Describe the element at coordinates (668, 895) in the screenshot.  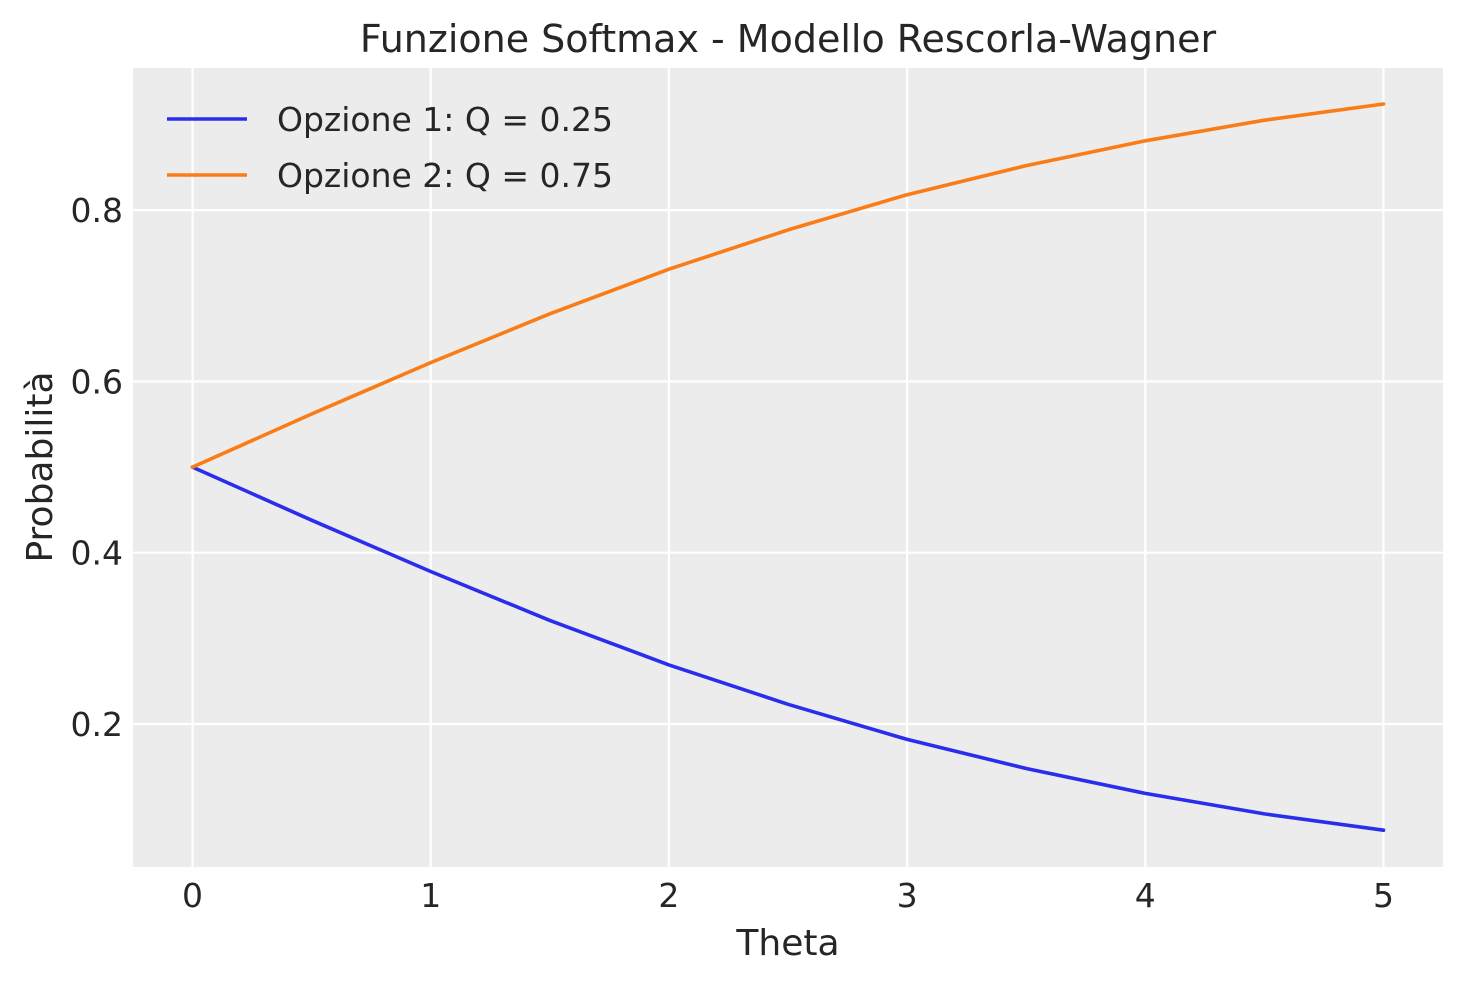
I see `x-tick-label: 2` at that location.